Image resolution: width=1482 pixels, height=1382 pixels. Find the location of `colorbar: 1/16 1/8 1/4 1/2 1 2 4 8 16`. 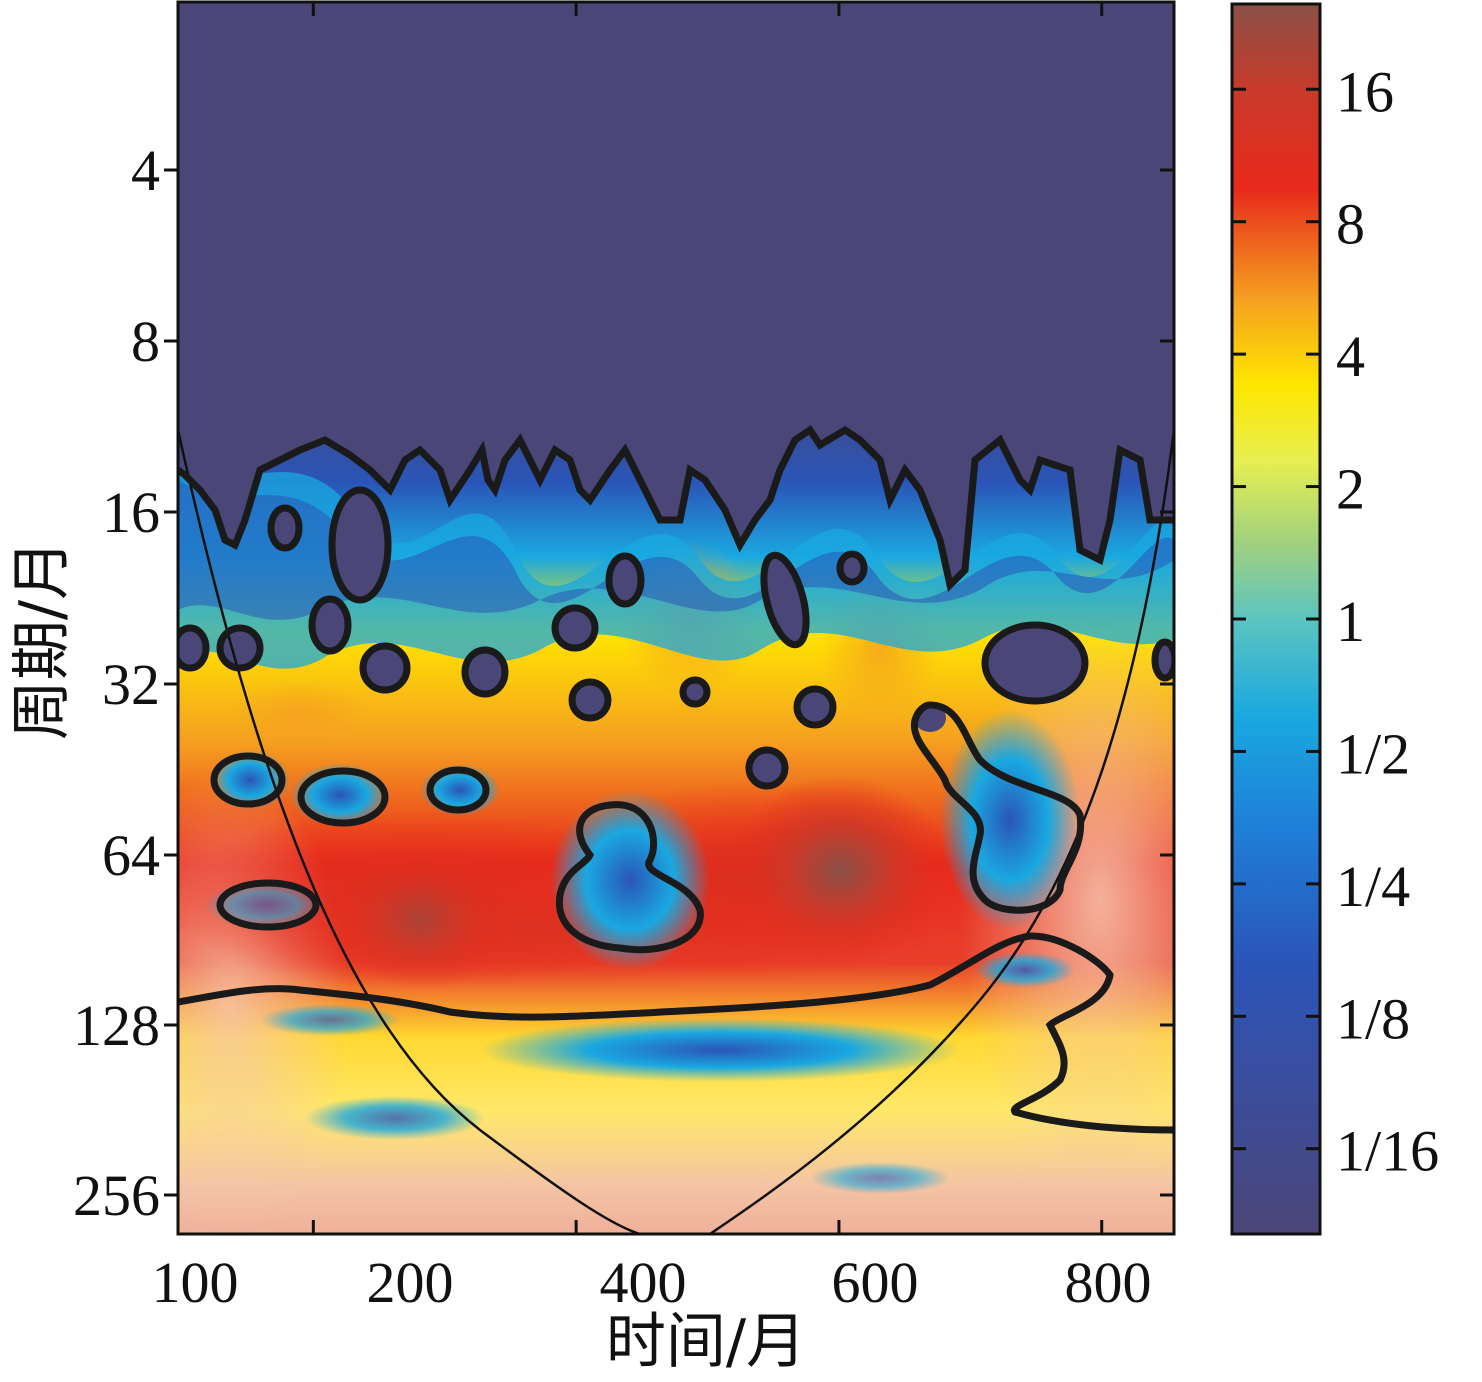

colorbar: 1/16 1/8 1/4 1/2 1 2 4 8 16 is located at coordinates (1334, 619).